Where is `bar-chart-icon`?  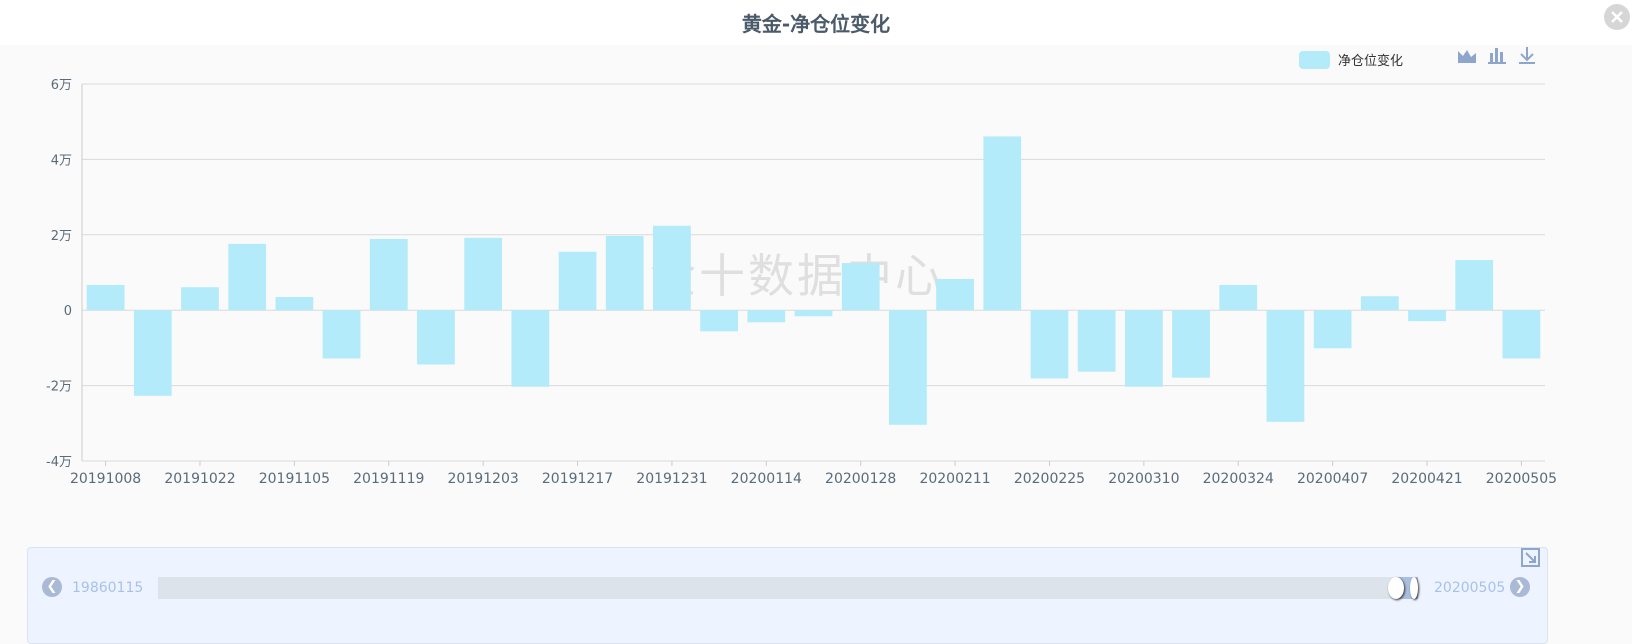 bar-chart-icon is located at coordinates (1497, 55).